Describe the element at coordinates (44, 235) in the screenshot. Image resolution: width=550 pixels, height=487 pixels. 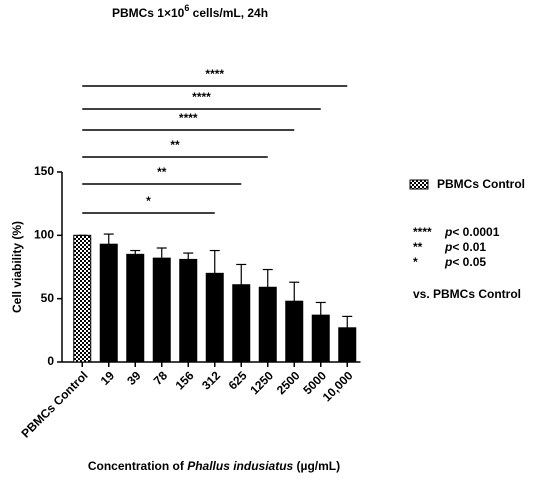
I see `y-tick-label: 100` at that location.